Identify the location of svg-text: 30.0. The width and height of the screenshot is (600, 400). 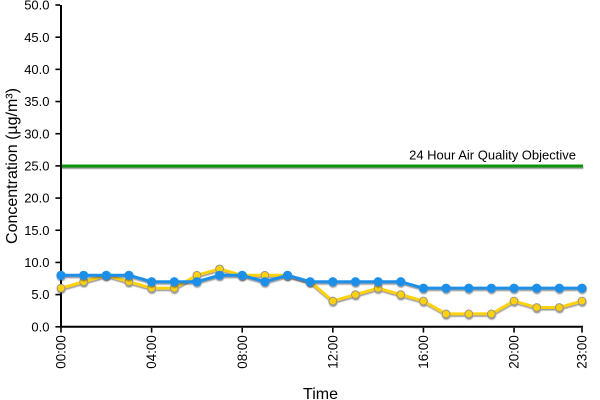
(36, 133).